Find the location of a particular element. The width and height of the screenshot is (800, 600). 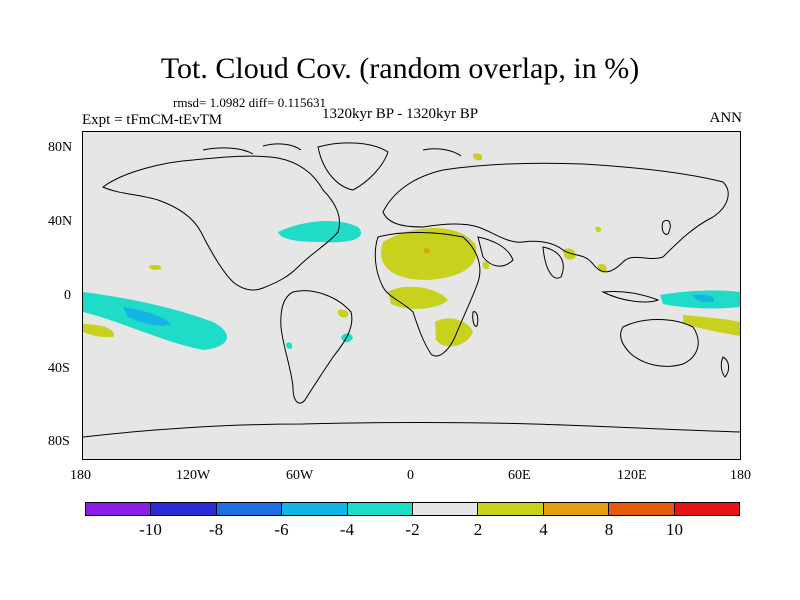

south-america-coastline is located at coordinates (316, 347).